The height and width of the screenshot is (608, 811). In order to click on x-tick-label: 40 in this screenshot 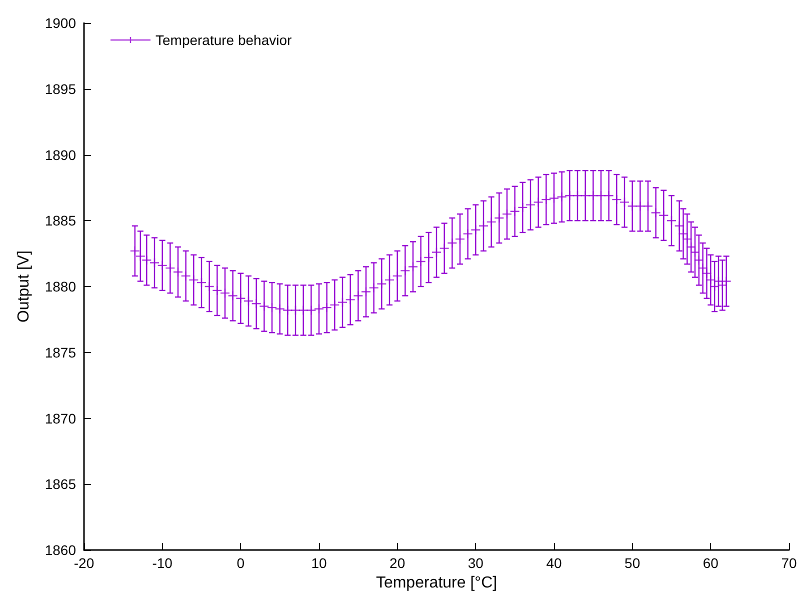, I will do `click(554, 563)`.